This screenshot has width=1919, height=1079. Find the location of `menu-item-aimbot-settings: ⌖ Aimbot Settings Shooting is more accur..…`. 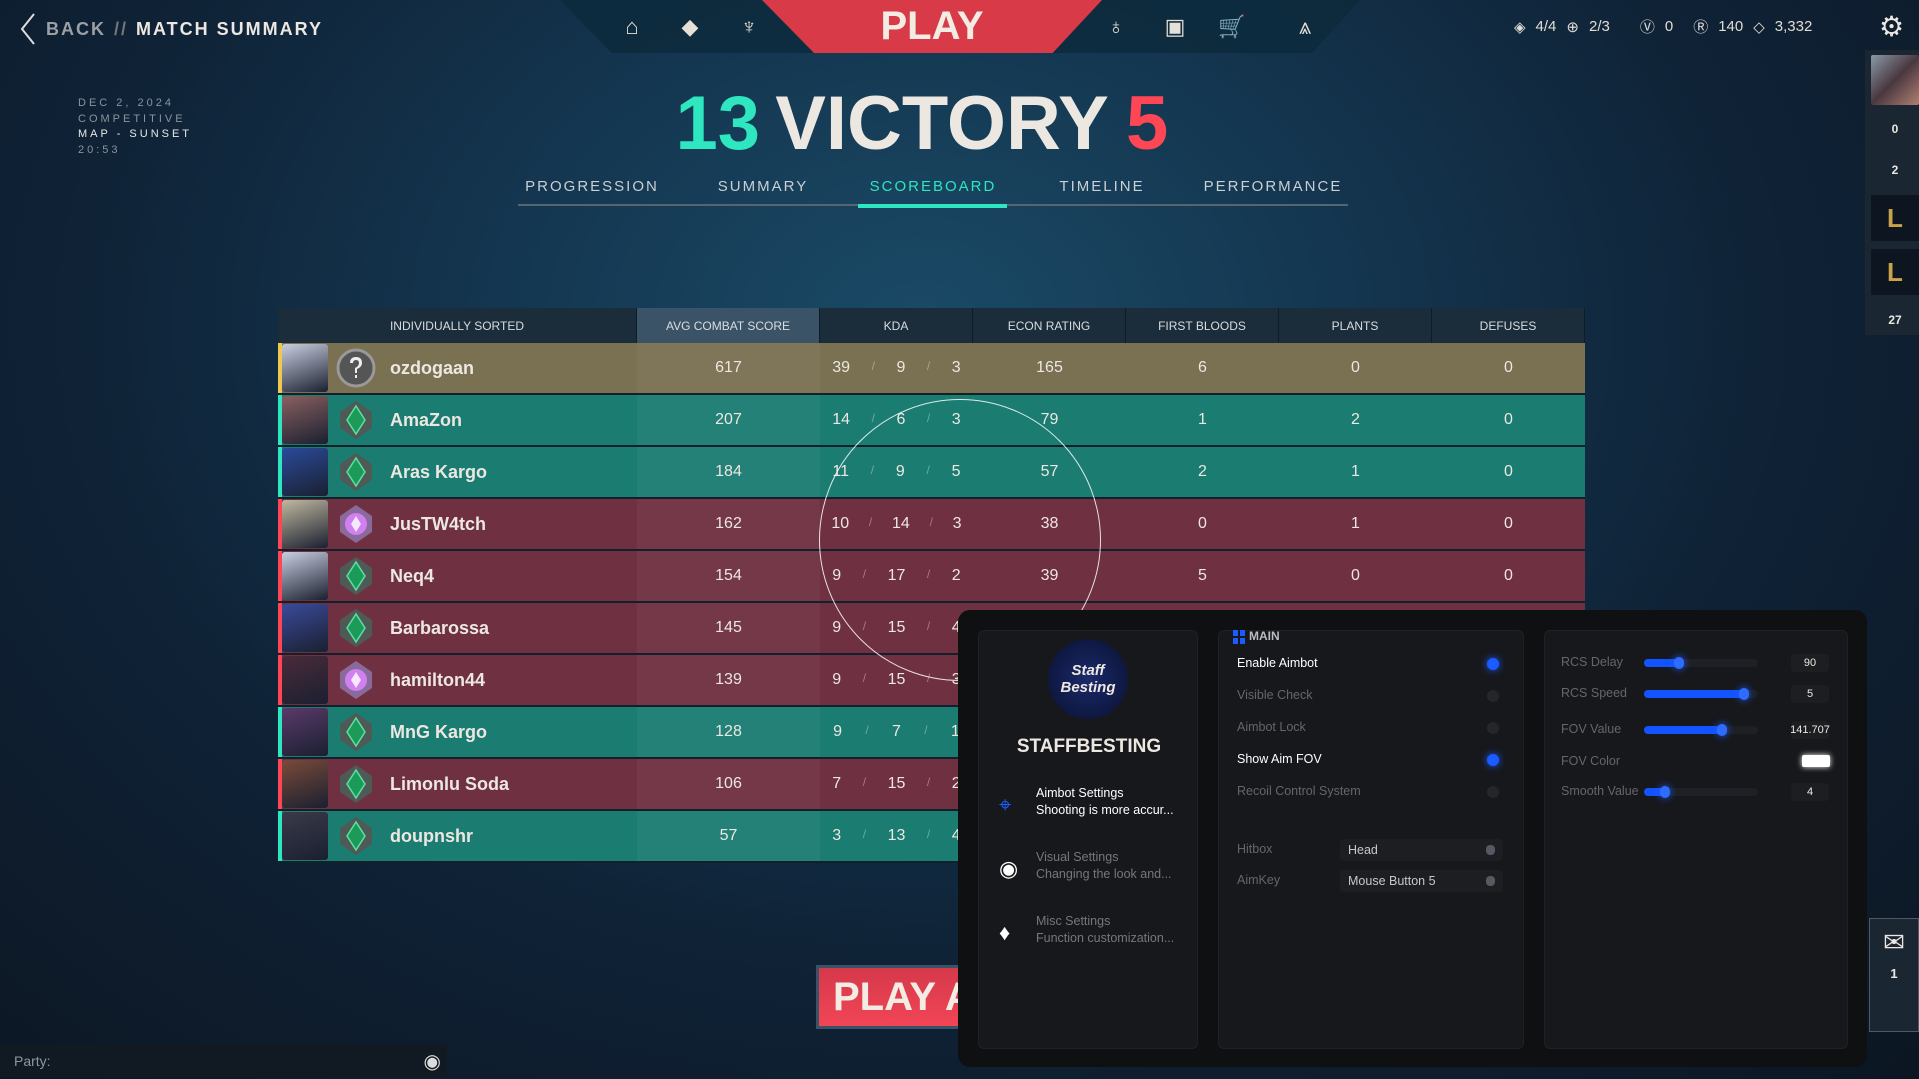

menu-item-aimbot-settings: ⌖ Aimbot Settings Shooting is more accur..… is located at coordinates (1089, 810).